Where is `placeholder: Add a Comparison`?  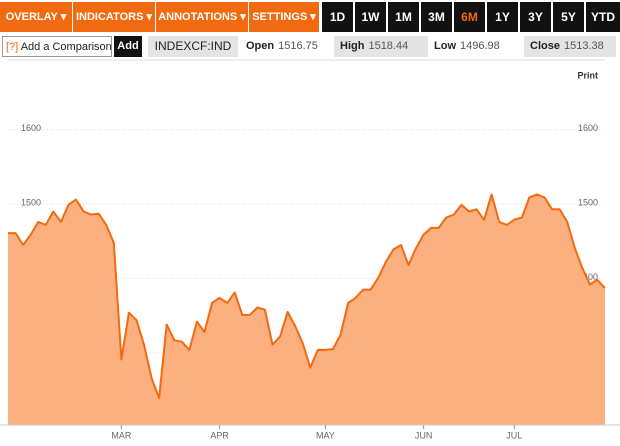
placeholder: Add a Comparison is located at coordinates (66, 47).